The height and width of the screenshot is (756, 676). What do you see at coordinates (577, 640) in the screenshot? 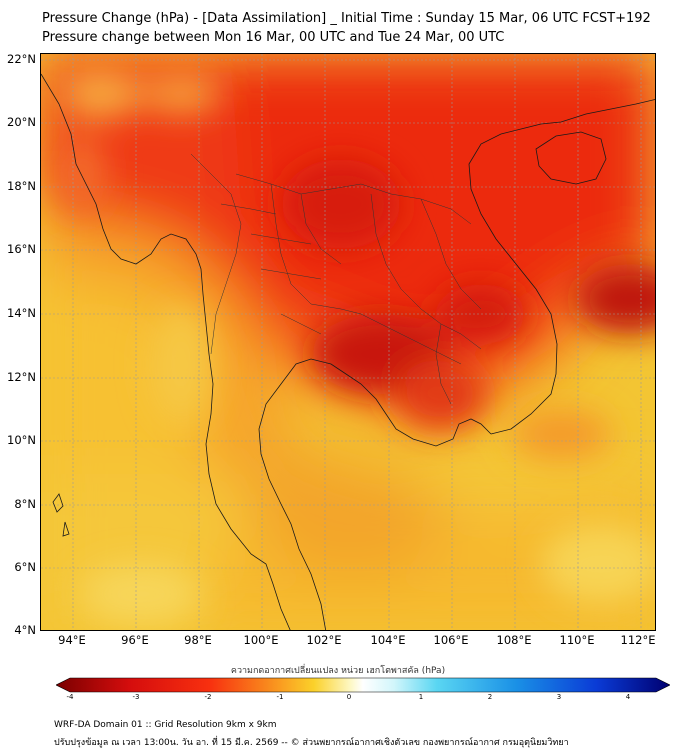
I see `lon-label-110e: 110°E` at bounding box center [577, 640].